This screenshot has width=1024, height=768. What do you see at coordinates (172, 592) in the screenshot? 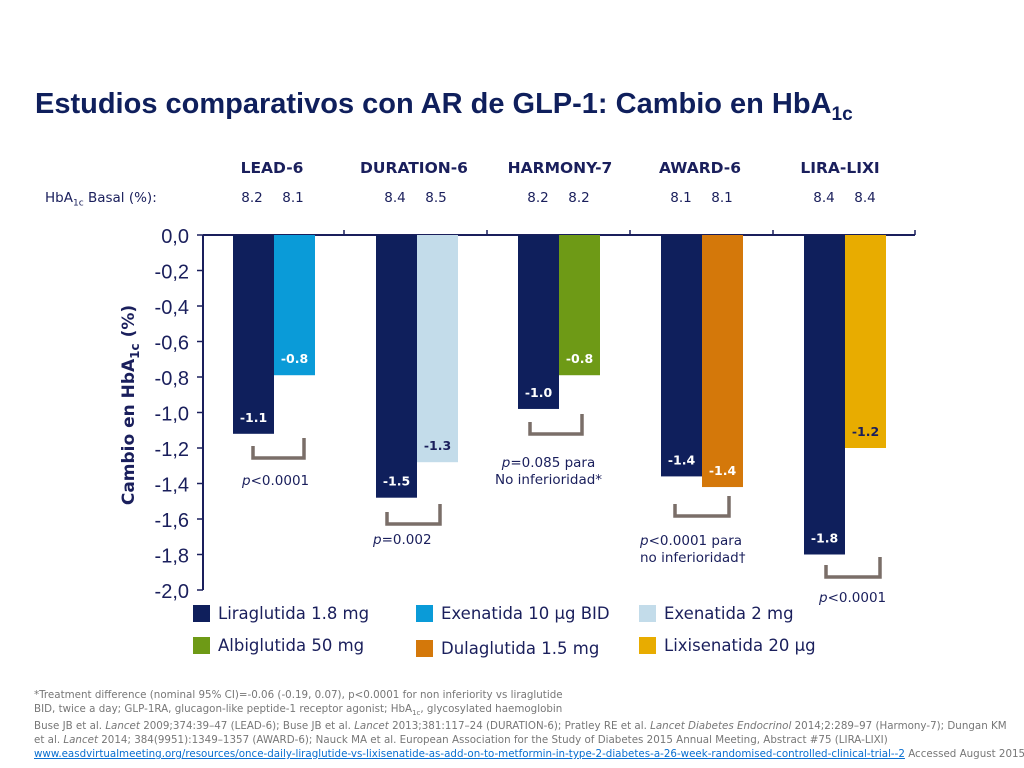
I see `y-tick-label: -2,0` at bounding box center [172, 592].